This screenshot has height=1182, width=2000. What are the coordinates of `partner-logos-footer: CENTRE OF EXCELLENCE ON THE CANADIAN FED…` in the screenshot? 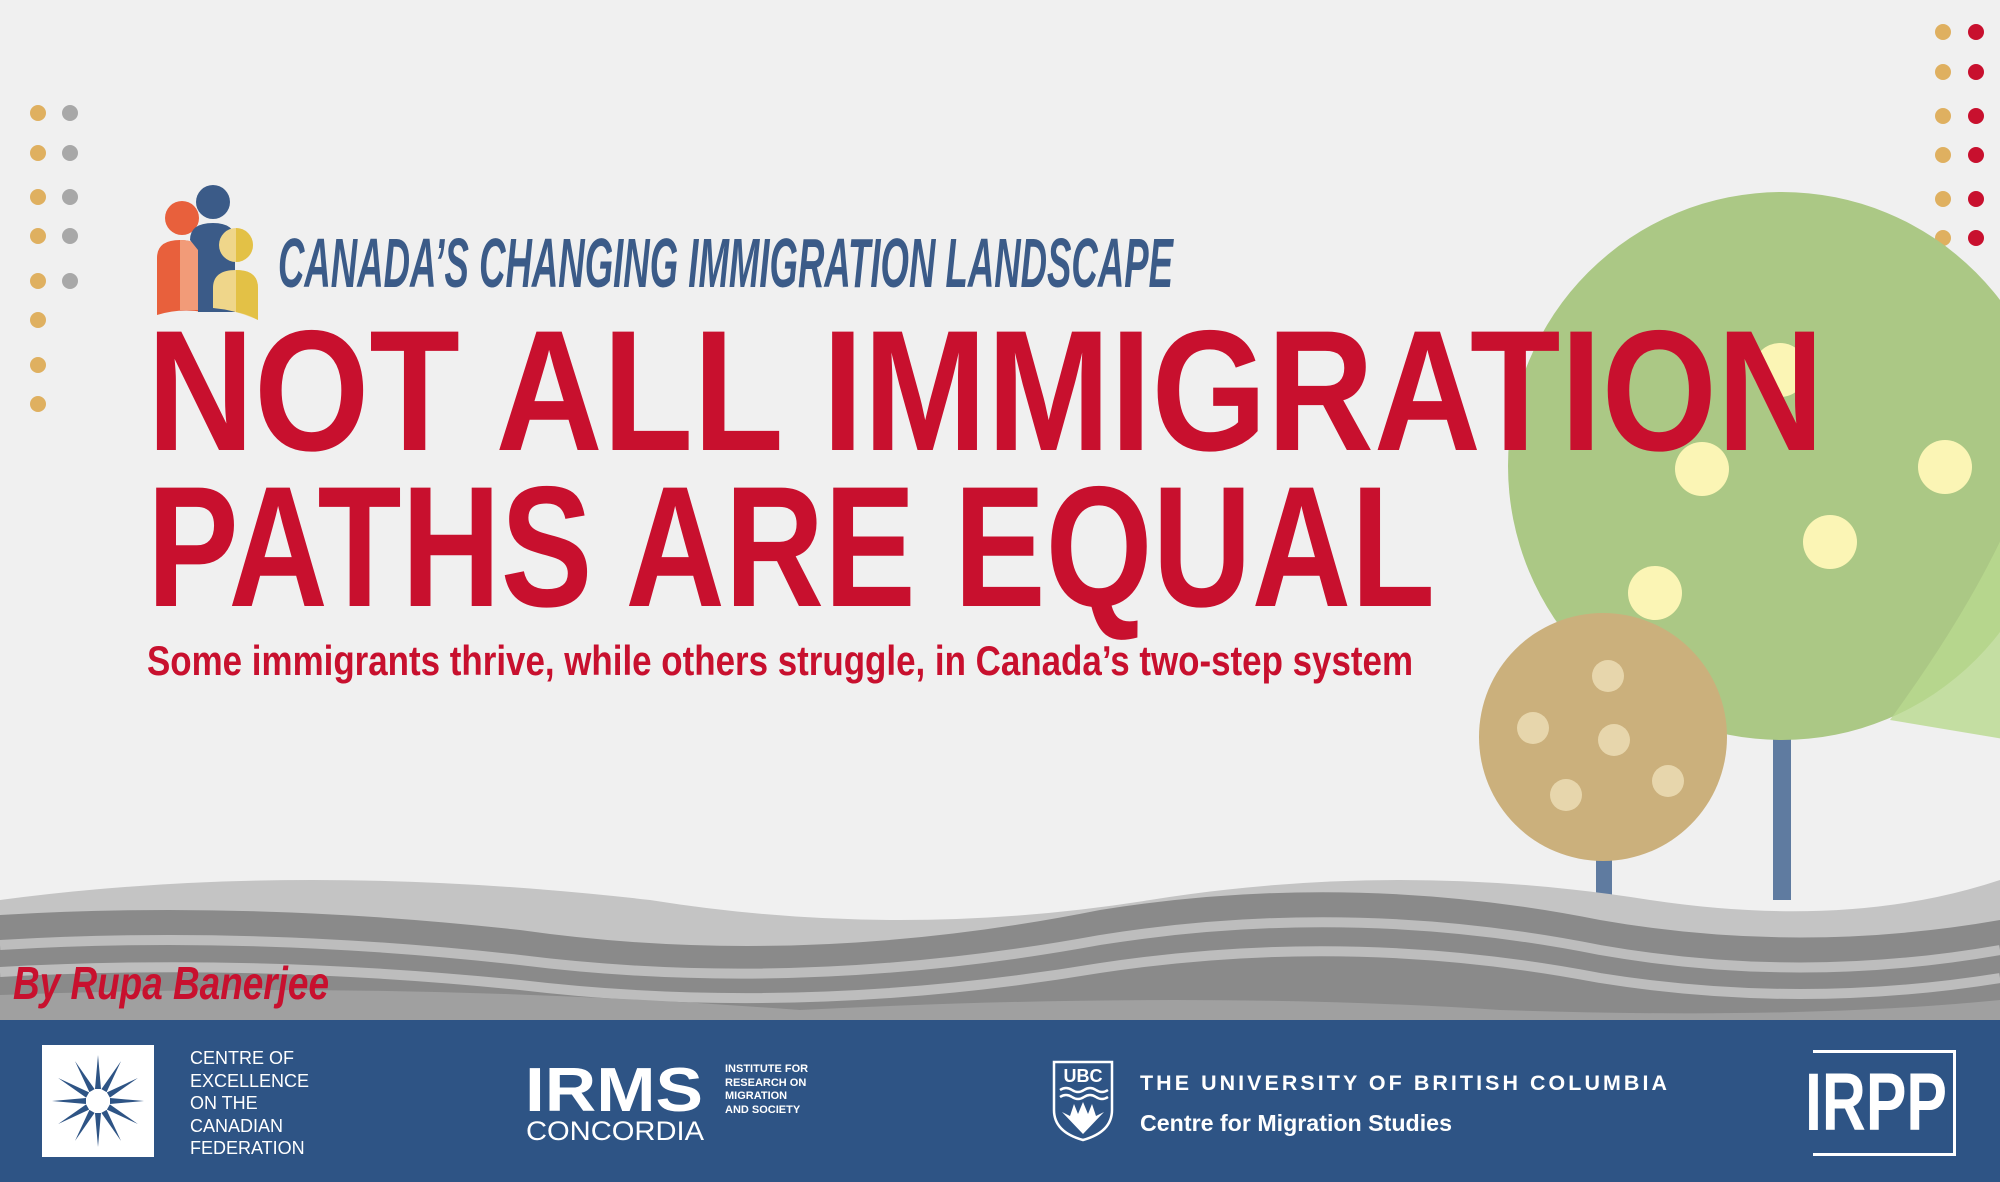 It's located at (1000, 1101).